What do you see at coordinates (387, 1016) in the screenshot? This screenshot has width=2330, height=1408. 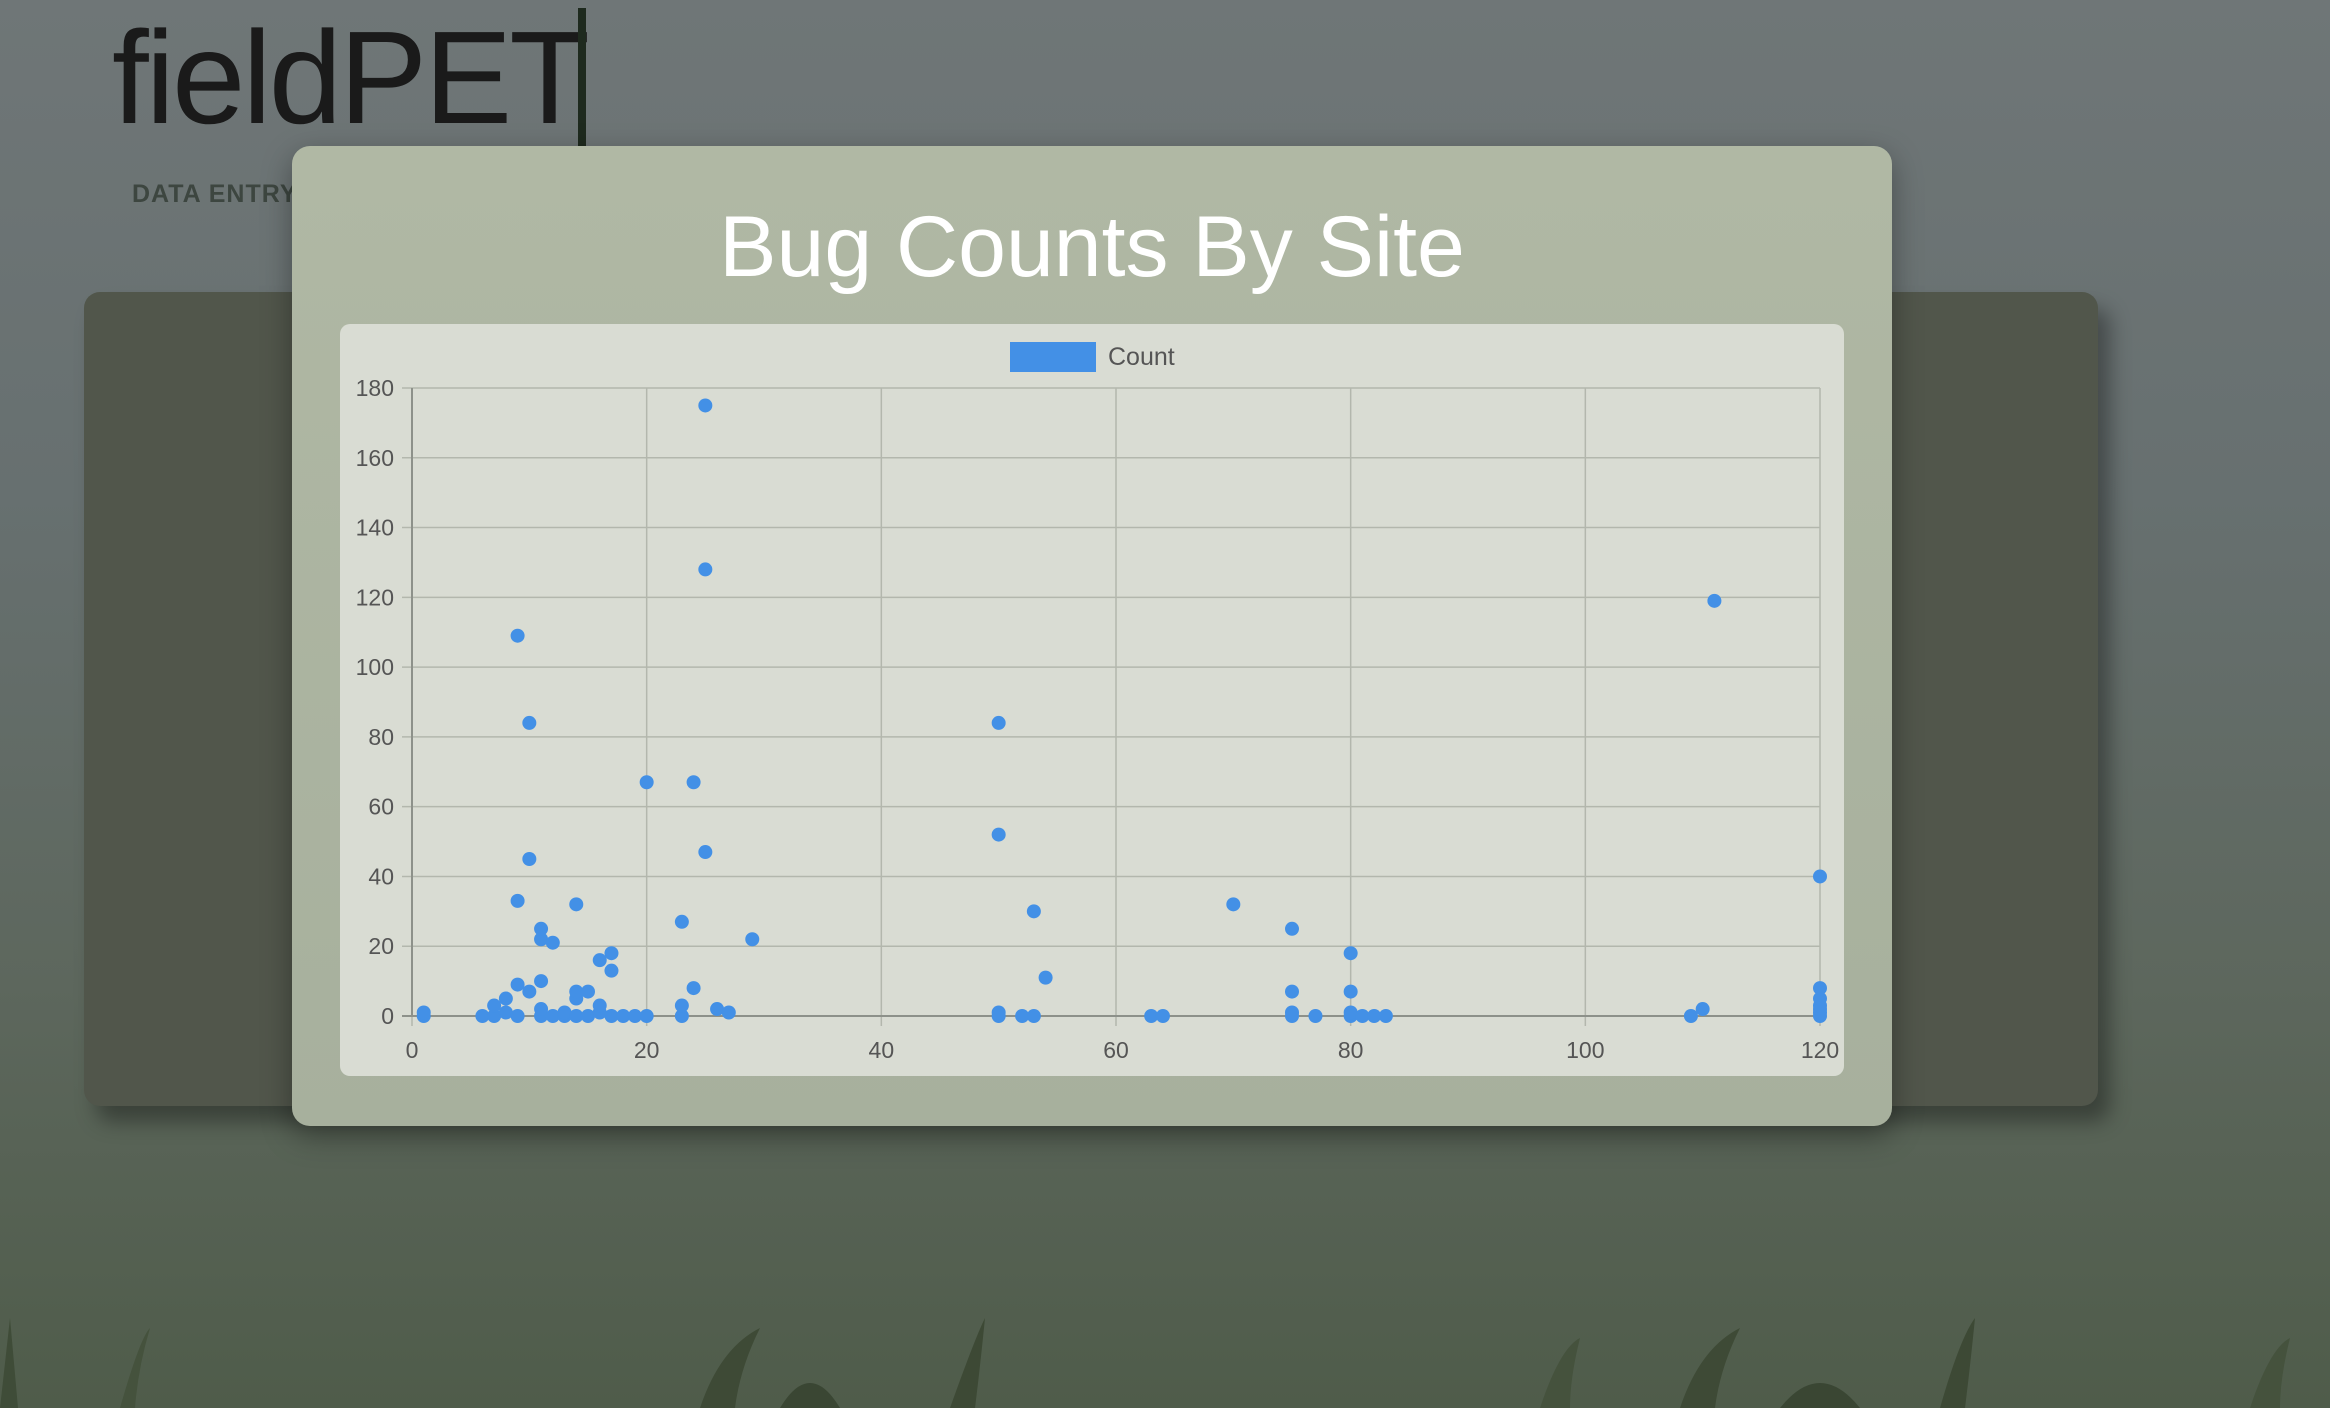 I see `y-tick-label: 0` at bounding box center [387, 1016].